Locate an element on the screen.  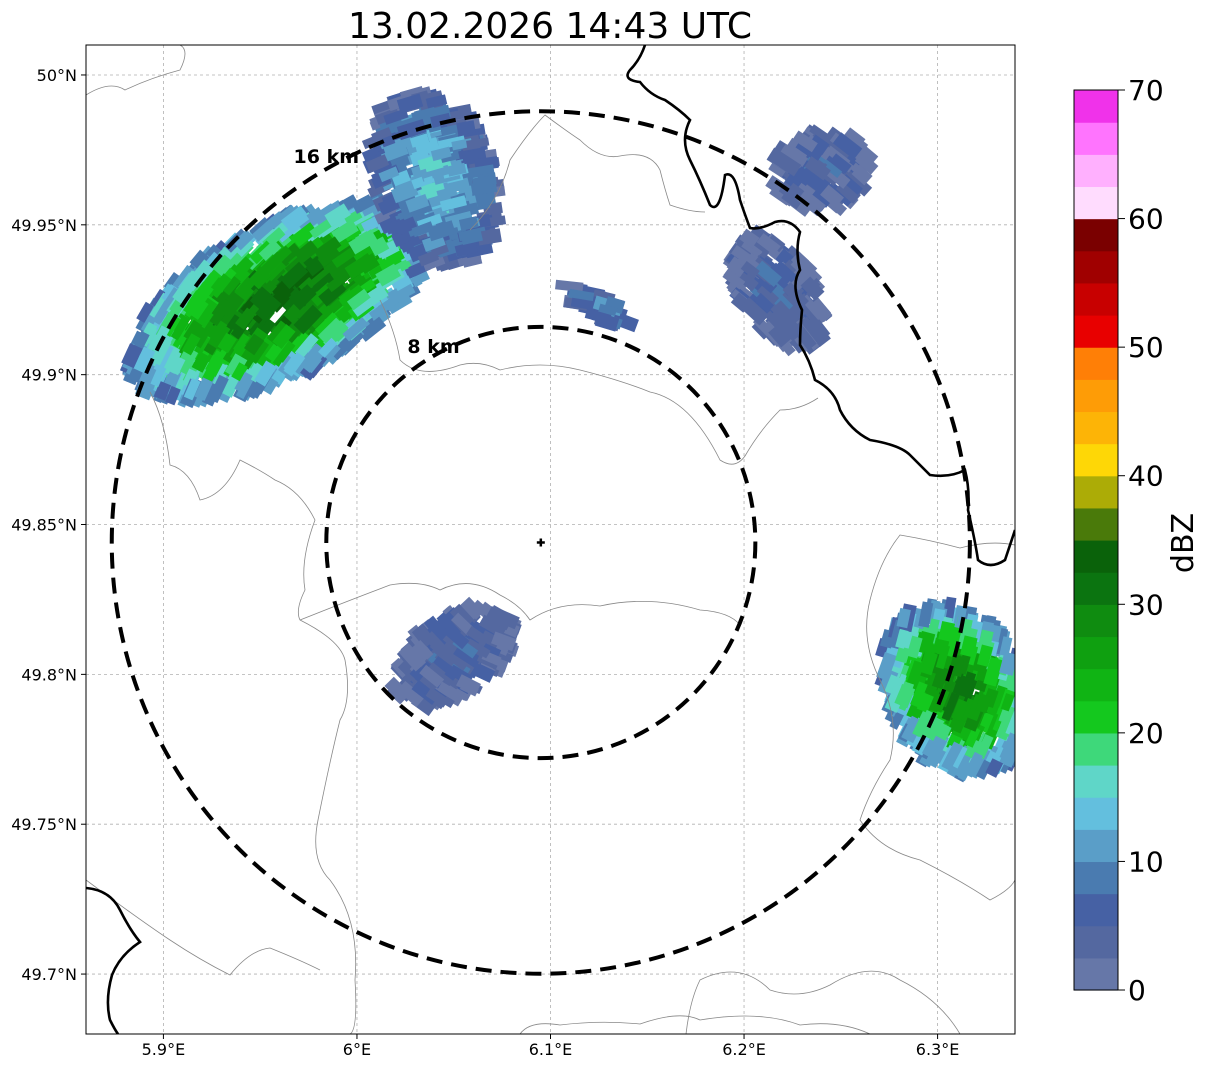
x-tick-label: 6.1°E is located at coordinates (551, 1049).